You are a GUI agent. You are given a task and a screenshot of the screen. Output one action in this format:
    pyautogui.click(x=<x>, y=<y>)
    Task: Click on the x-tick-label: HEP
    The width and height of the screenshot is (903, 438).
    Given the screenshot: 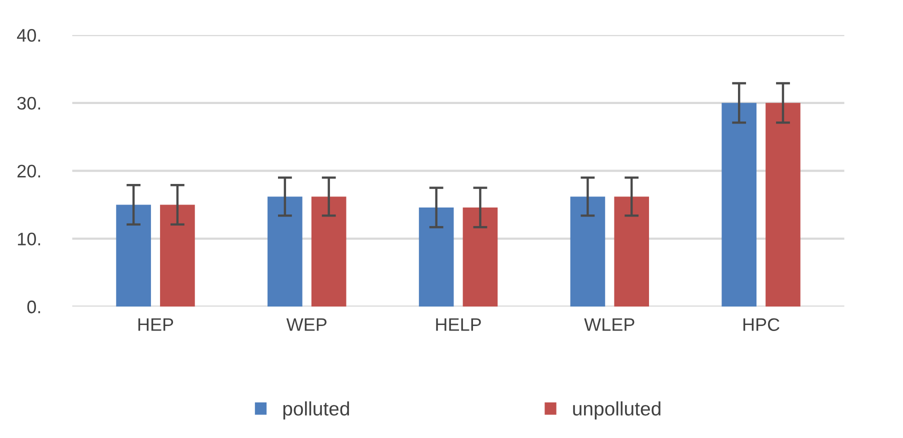 What is the action you would take?
    pyautogui.click(x=156, y=324)
    